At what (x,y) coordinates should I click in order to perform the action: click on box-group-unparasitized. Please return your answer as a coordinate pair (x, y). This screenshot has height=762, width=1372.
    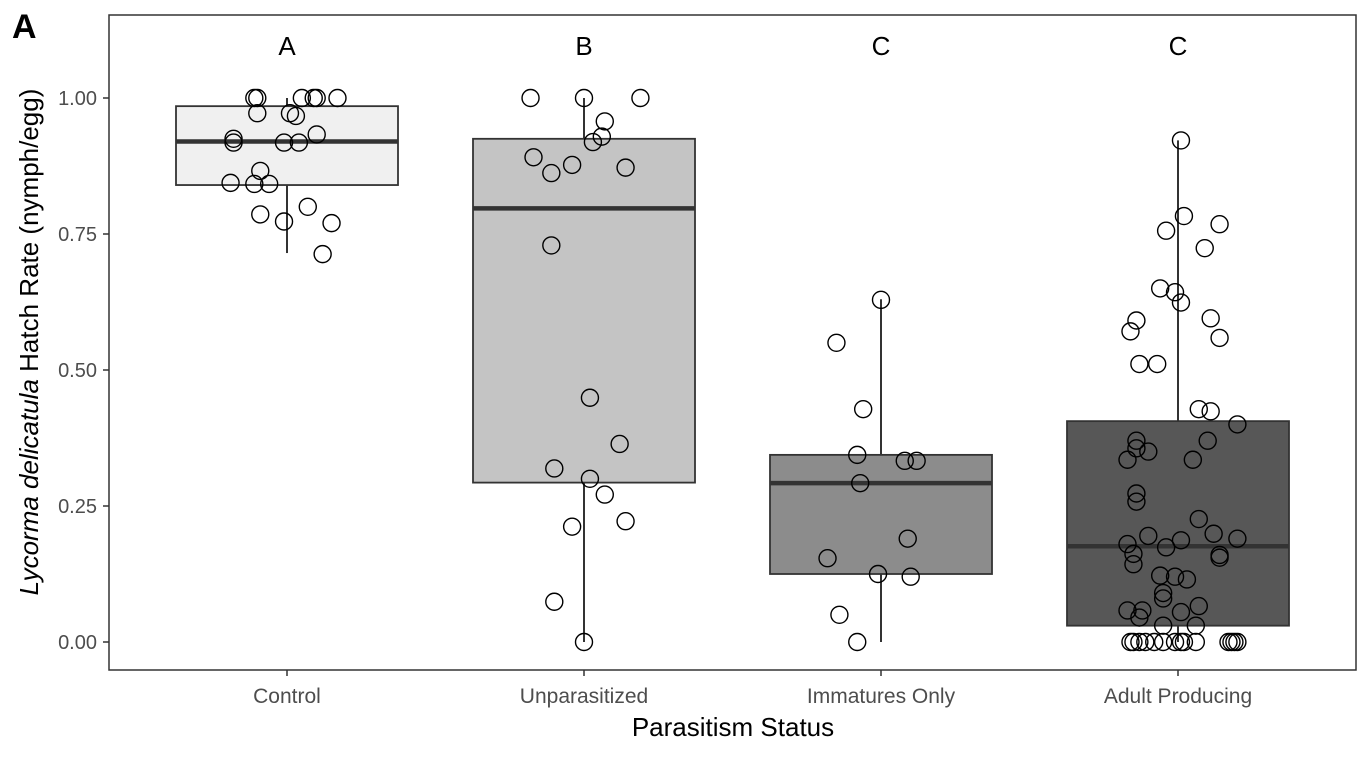
    Looking at the image, I should click on (584, 370).